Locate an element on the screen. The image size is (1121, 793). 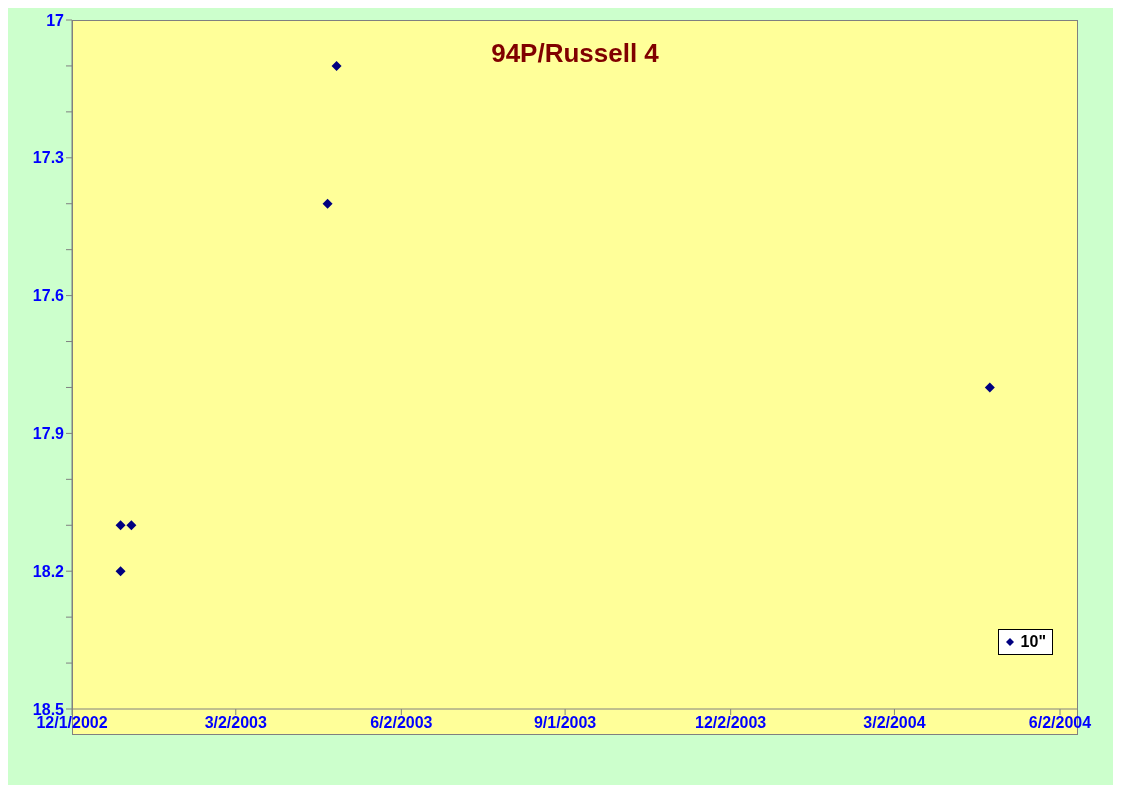
text: 94P/Russell 4 is located at coordinates (575, 53).